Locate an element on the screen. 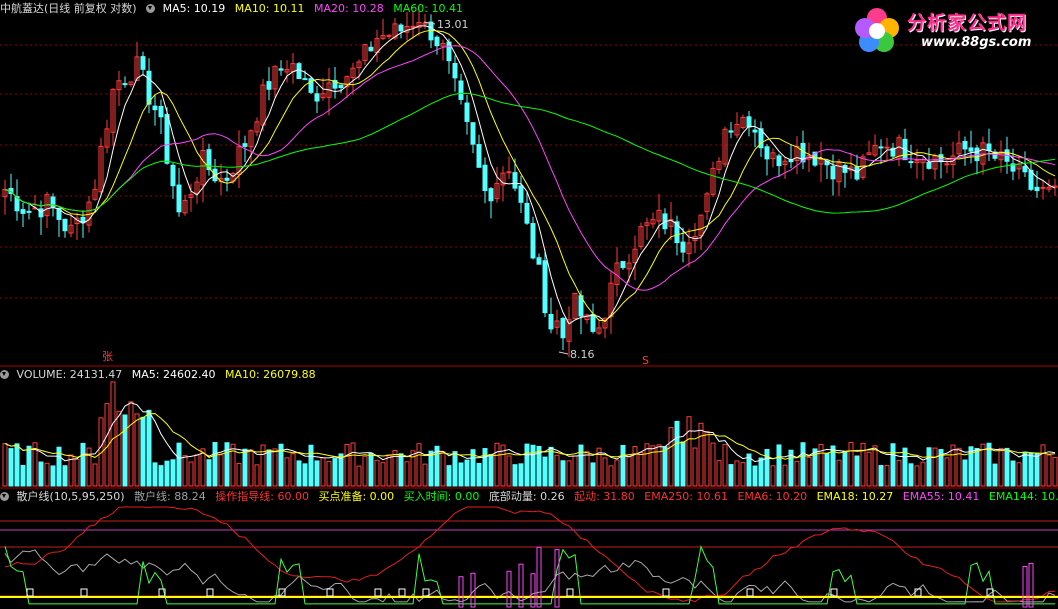 The height and width of the screenshot is (609, 1058). stock-label: 中航蓋达(日线 前复权 对数) is located at coordinates (68, 8).